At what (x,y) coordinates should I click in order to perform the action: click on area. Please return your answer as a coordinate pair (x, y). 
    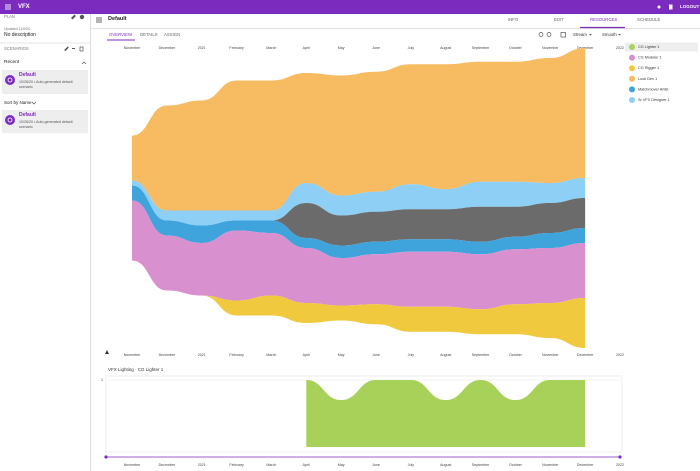
    Looking at the image, I should click on (446, 413).